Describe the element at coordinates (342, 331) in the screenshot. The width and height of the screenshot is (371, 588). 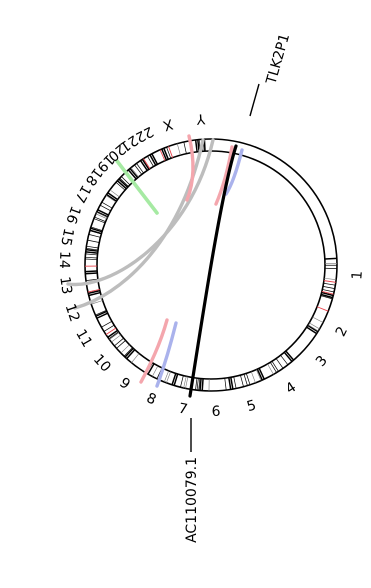
I see `chr-label-2: 2` at that location.